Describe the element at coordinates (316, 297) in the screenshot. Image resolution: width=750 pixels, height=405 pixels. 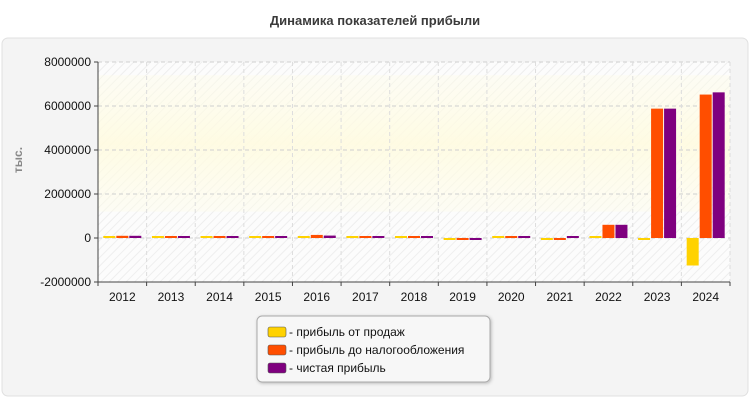
I see `x-tick-label: 2016` at that location.